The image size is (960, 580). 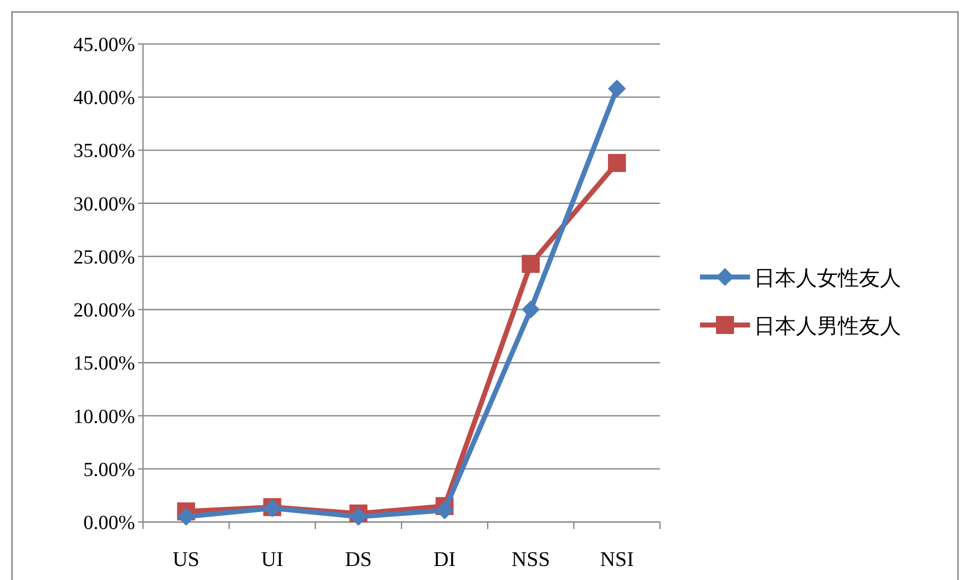 I want to click on x-tick-label: NSI, so click(x=617, y=559).